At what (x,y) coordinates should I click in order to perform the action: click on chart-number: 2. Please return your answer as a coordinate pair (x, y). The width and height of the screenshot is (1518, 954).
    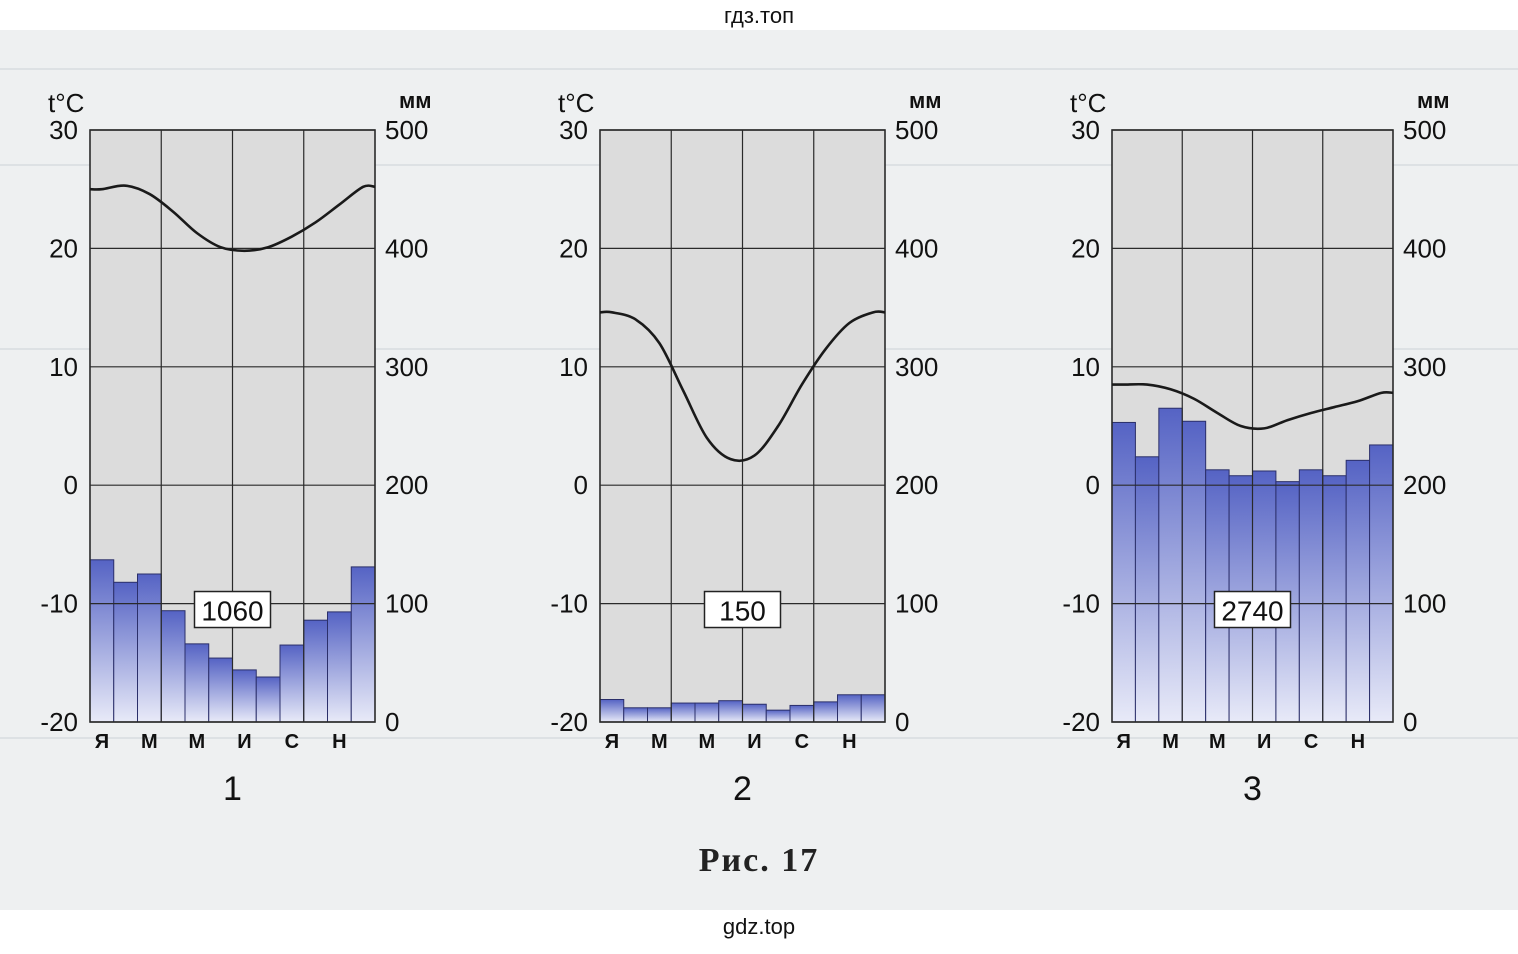
    Looking at the image, I should click on (742, 789).